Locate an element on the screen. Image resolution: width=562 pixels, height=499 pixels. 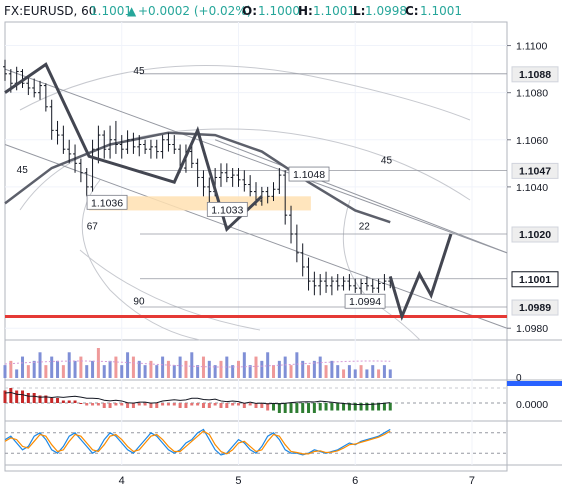
price-tag: 1.1001 is located at coordinates (535, 279).